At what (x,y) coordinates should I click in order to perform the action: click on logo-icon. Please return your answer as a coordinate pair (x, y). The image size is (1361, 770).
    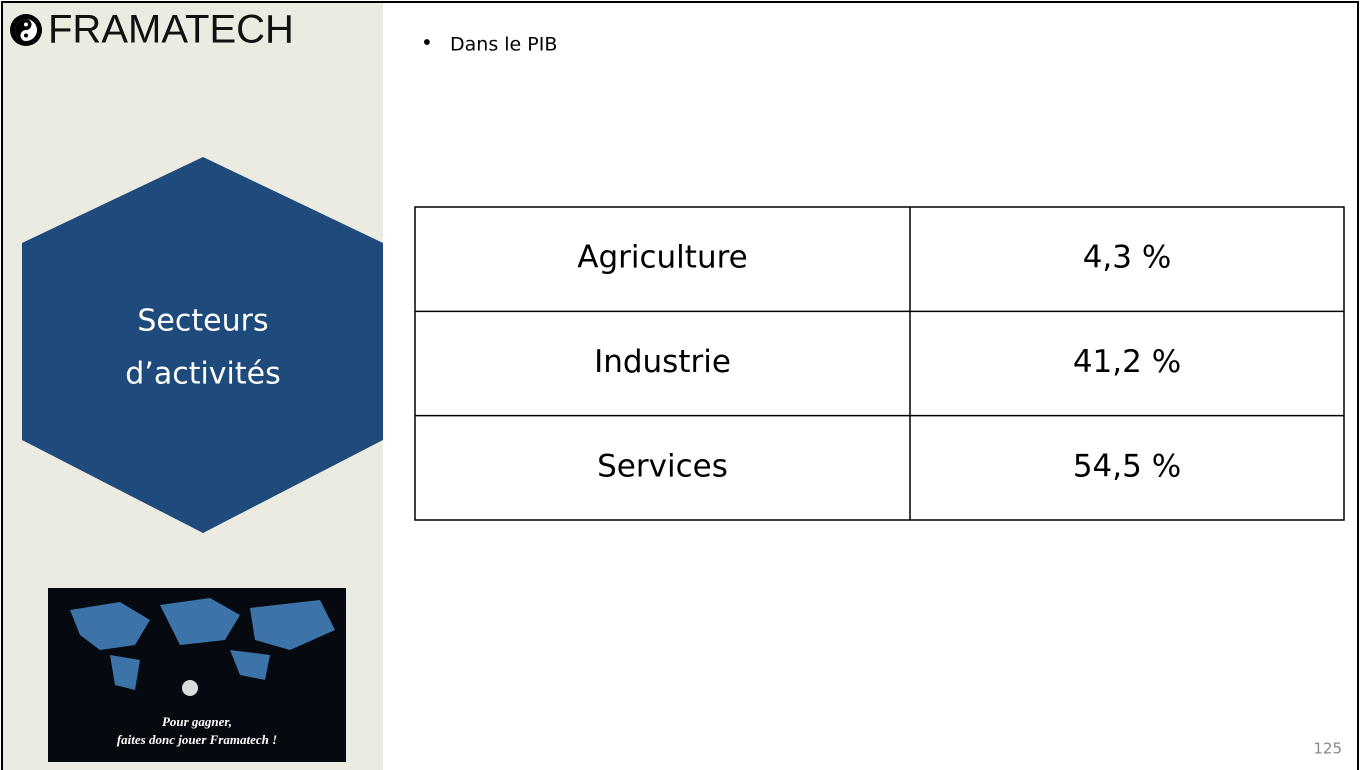
    Looking at the image, I should click on (26, 30).